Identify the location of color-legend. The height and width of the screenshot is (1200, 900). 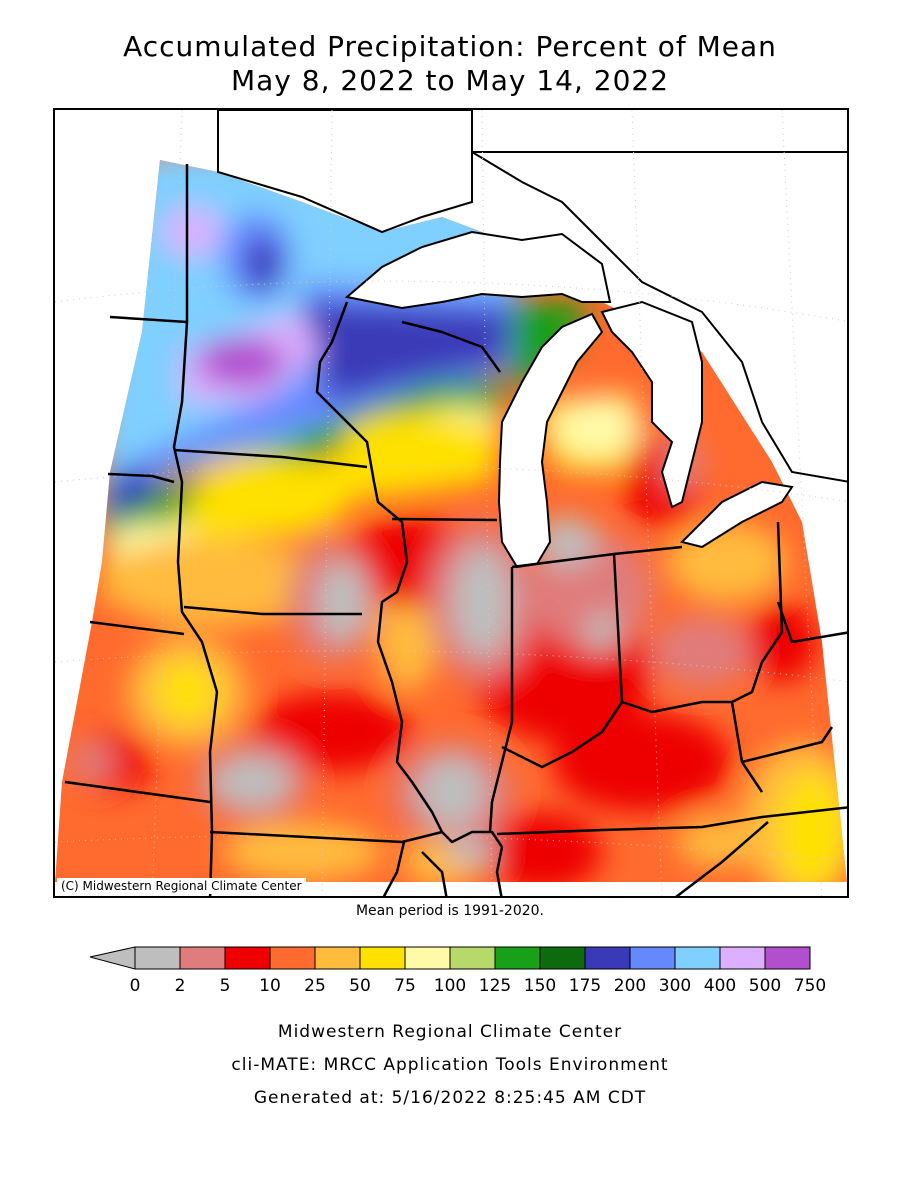
(450, 958).